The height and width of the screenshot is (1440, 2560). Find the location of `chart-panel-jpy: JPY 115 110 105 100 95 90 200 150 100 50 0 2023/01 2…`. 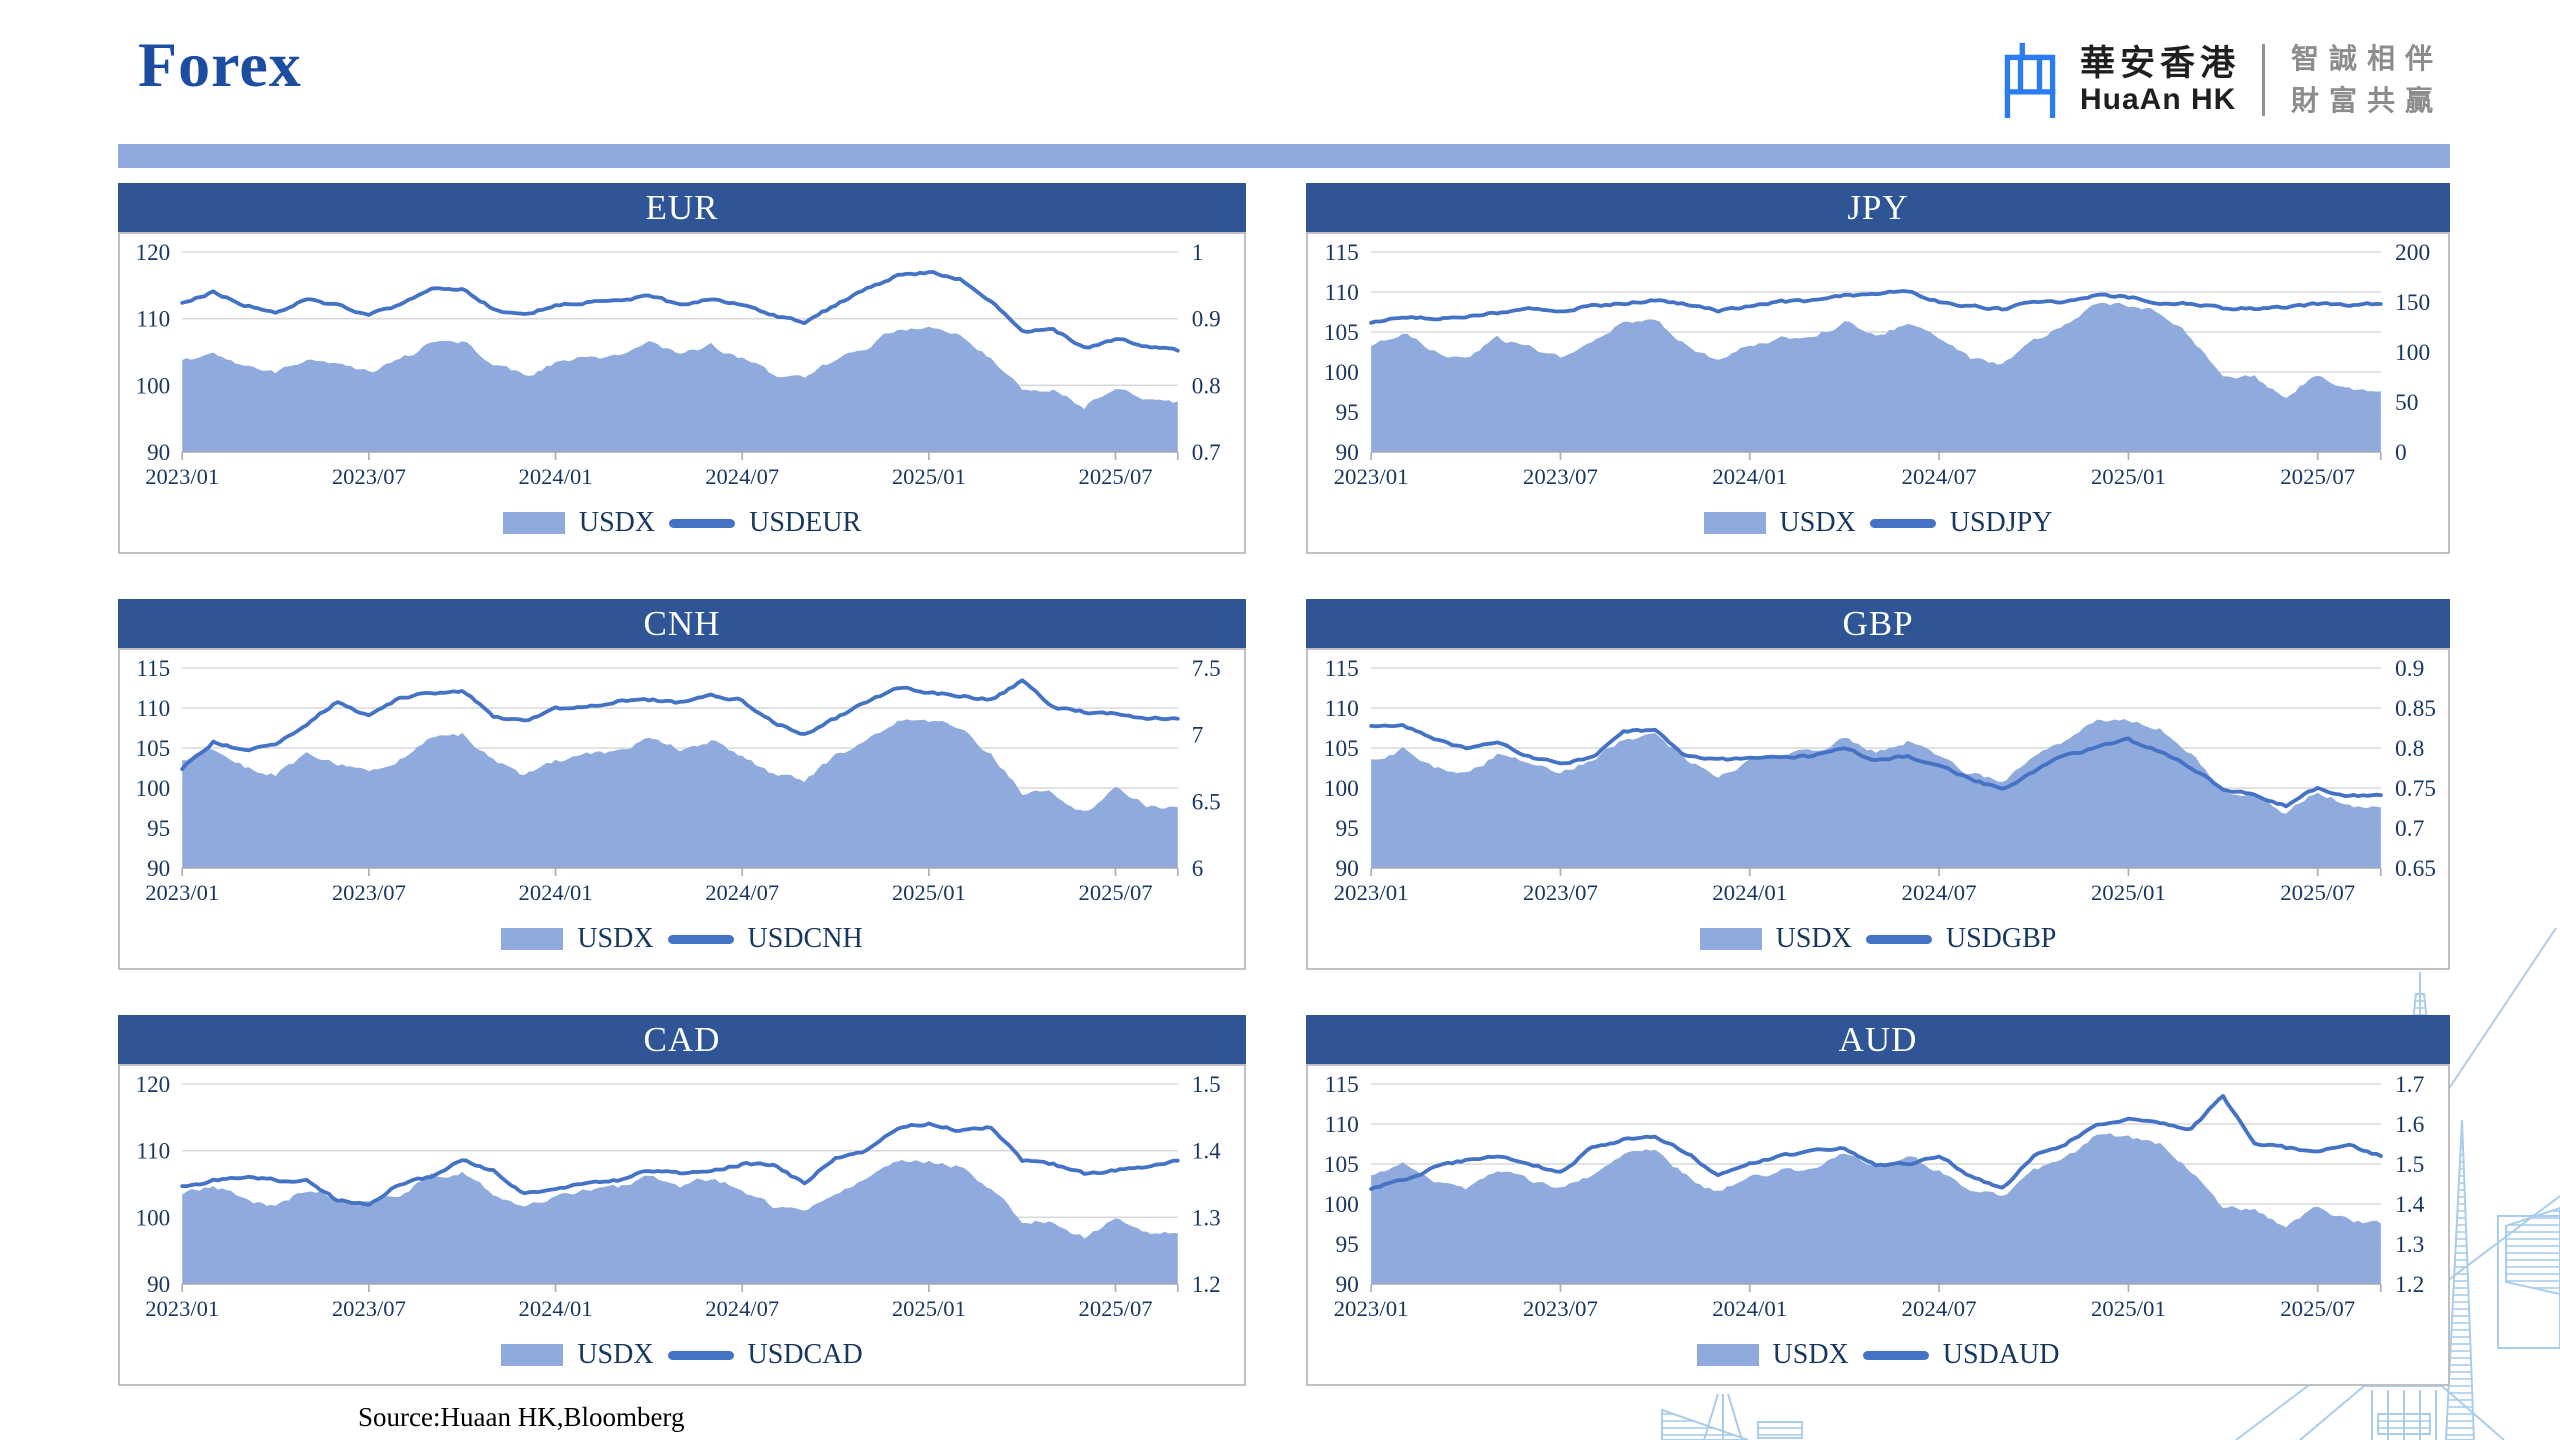

chart-panel-jpy: JPY 115 110 105 100 95 90 200 150 100 50 0 2023/01 2… is located at coordinates (1878, 368).